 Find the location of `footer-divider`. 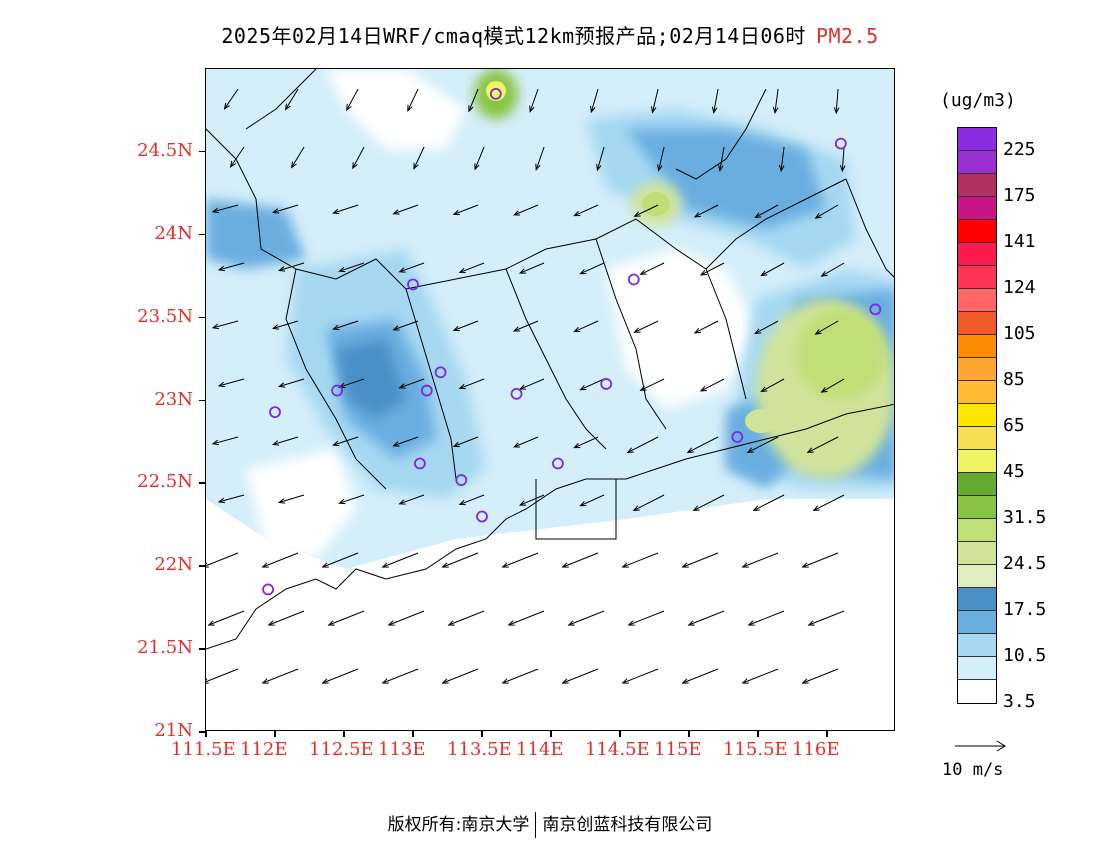

footer-divider is located at coordinates (536, 825).